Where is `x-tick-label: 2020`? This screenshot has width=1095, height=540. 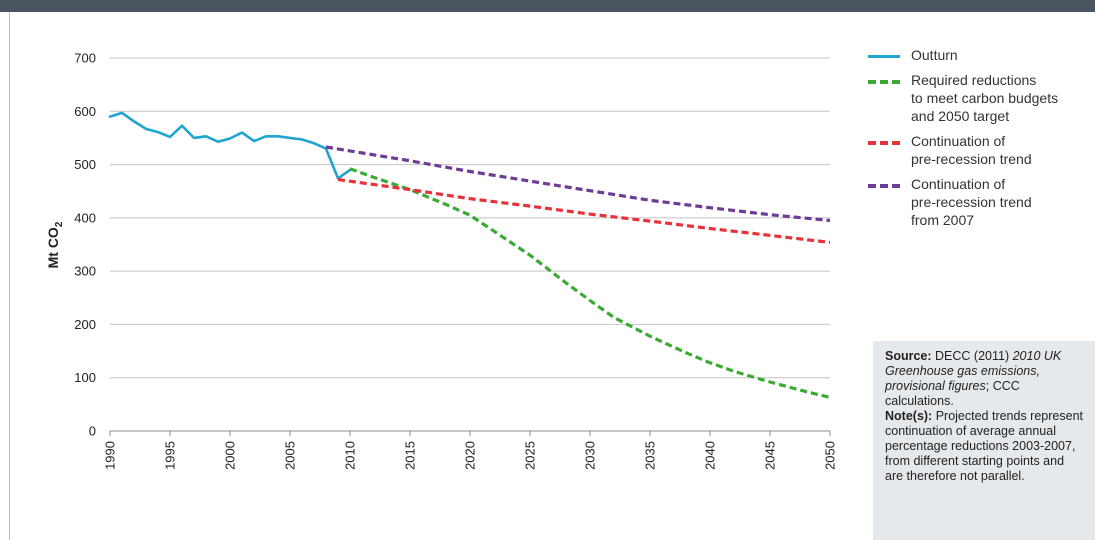
x-tick-label: 2020 is located at coordinates (470, 455).